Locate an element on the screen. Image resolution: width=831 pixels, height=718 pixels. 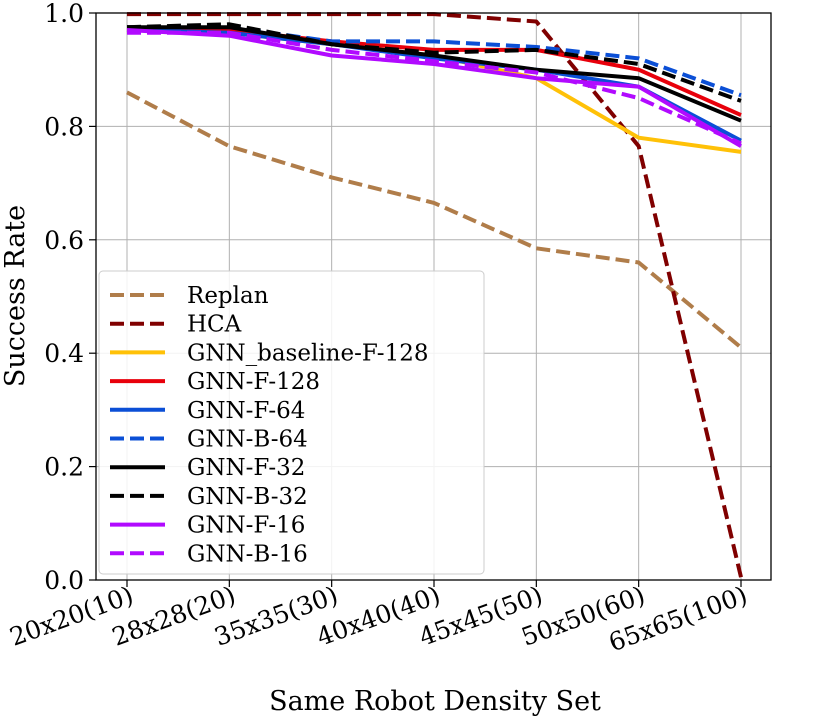
legend-label: GNN-F-16 is located at coordinates (246, 526).